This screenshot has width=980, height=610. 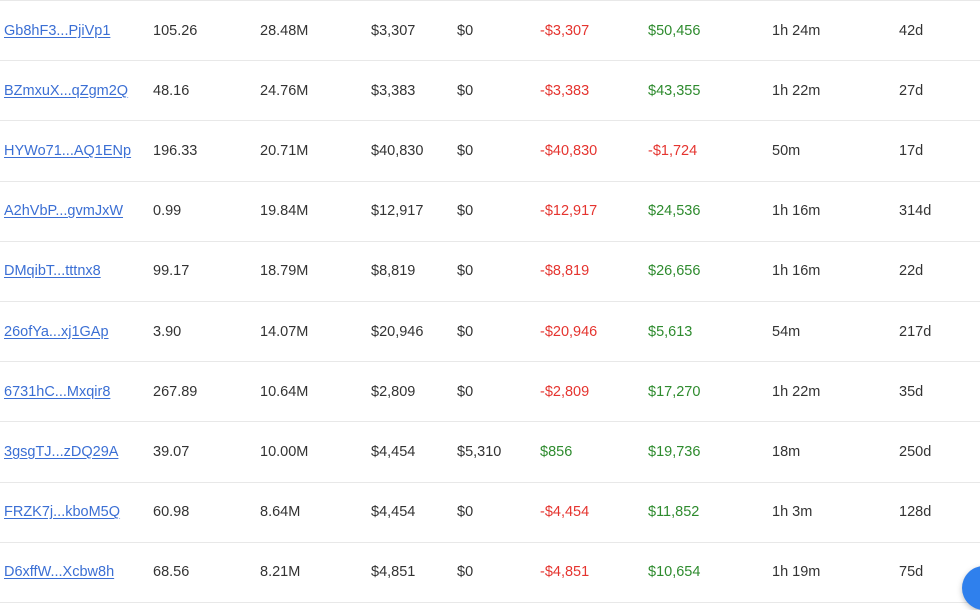 What do you see at coordinates (911, 572) in the screenshot?
I see `table-cell-col9: 75d` at bounding box center [911, 572].